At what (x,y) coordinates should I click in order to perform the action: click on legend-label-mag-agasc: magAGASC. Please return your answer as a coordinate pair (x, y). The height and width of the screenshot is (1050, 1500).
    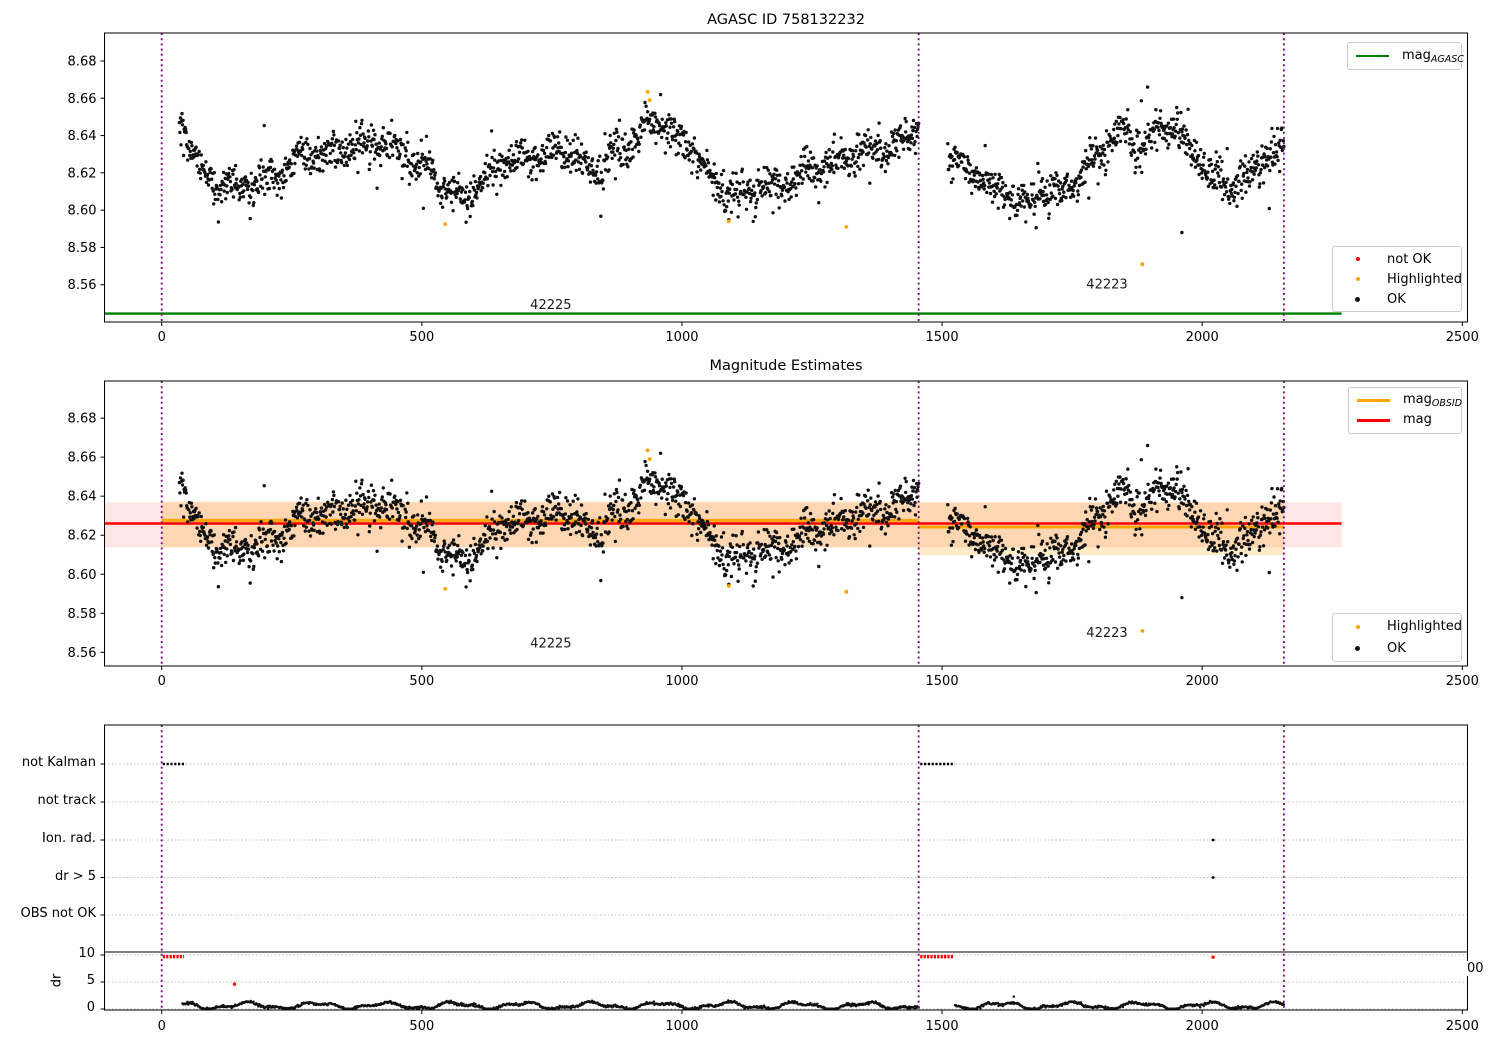
    Looking at the image, I should click on (1433, 56).